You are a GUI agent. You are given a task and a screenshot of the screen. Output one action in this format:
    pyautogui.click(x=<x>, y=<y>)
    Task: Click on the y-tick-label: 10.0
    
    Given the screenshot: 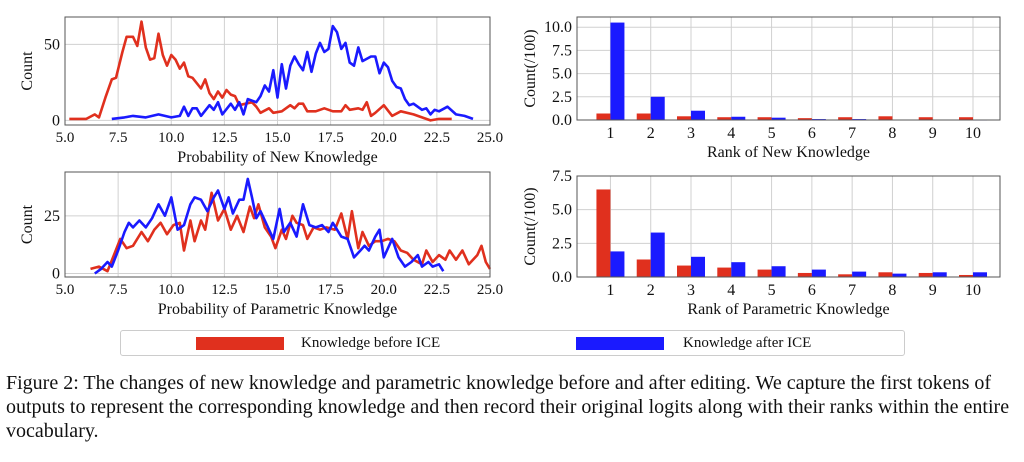 What is the action you would take?
    pyautogui.click(x=558, y=27)
    